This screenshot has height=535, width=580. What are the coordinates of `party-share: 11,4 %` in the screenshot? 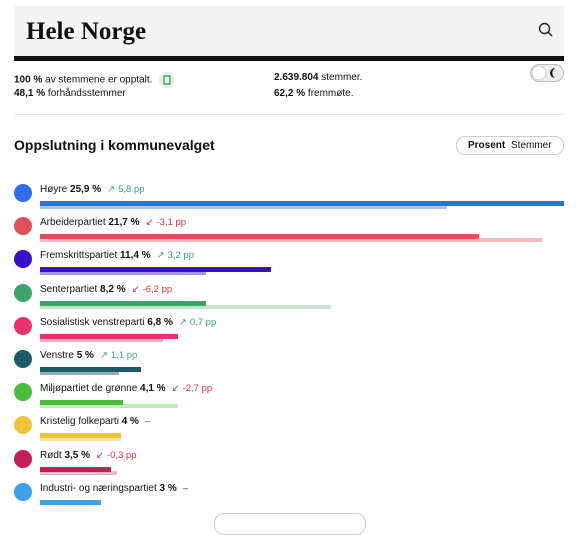 It's located at (135, 256).